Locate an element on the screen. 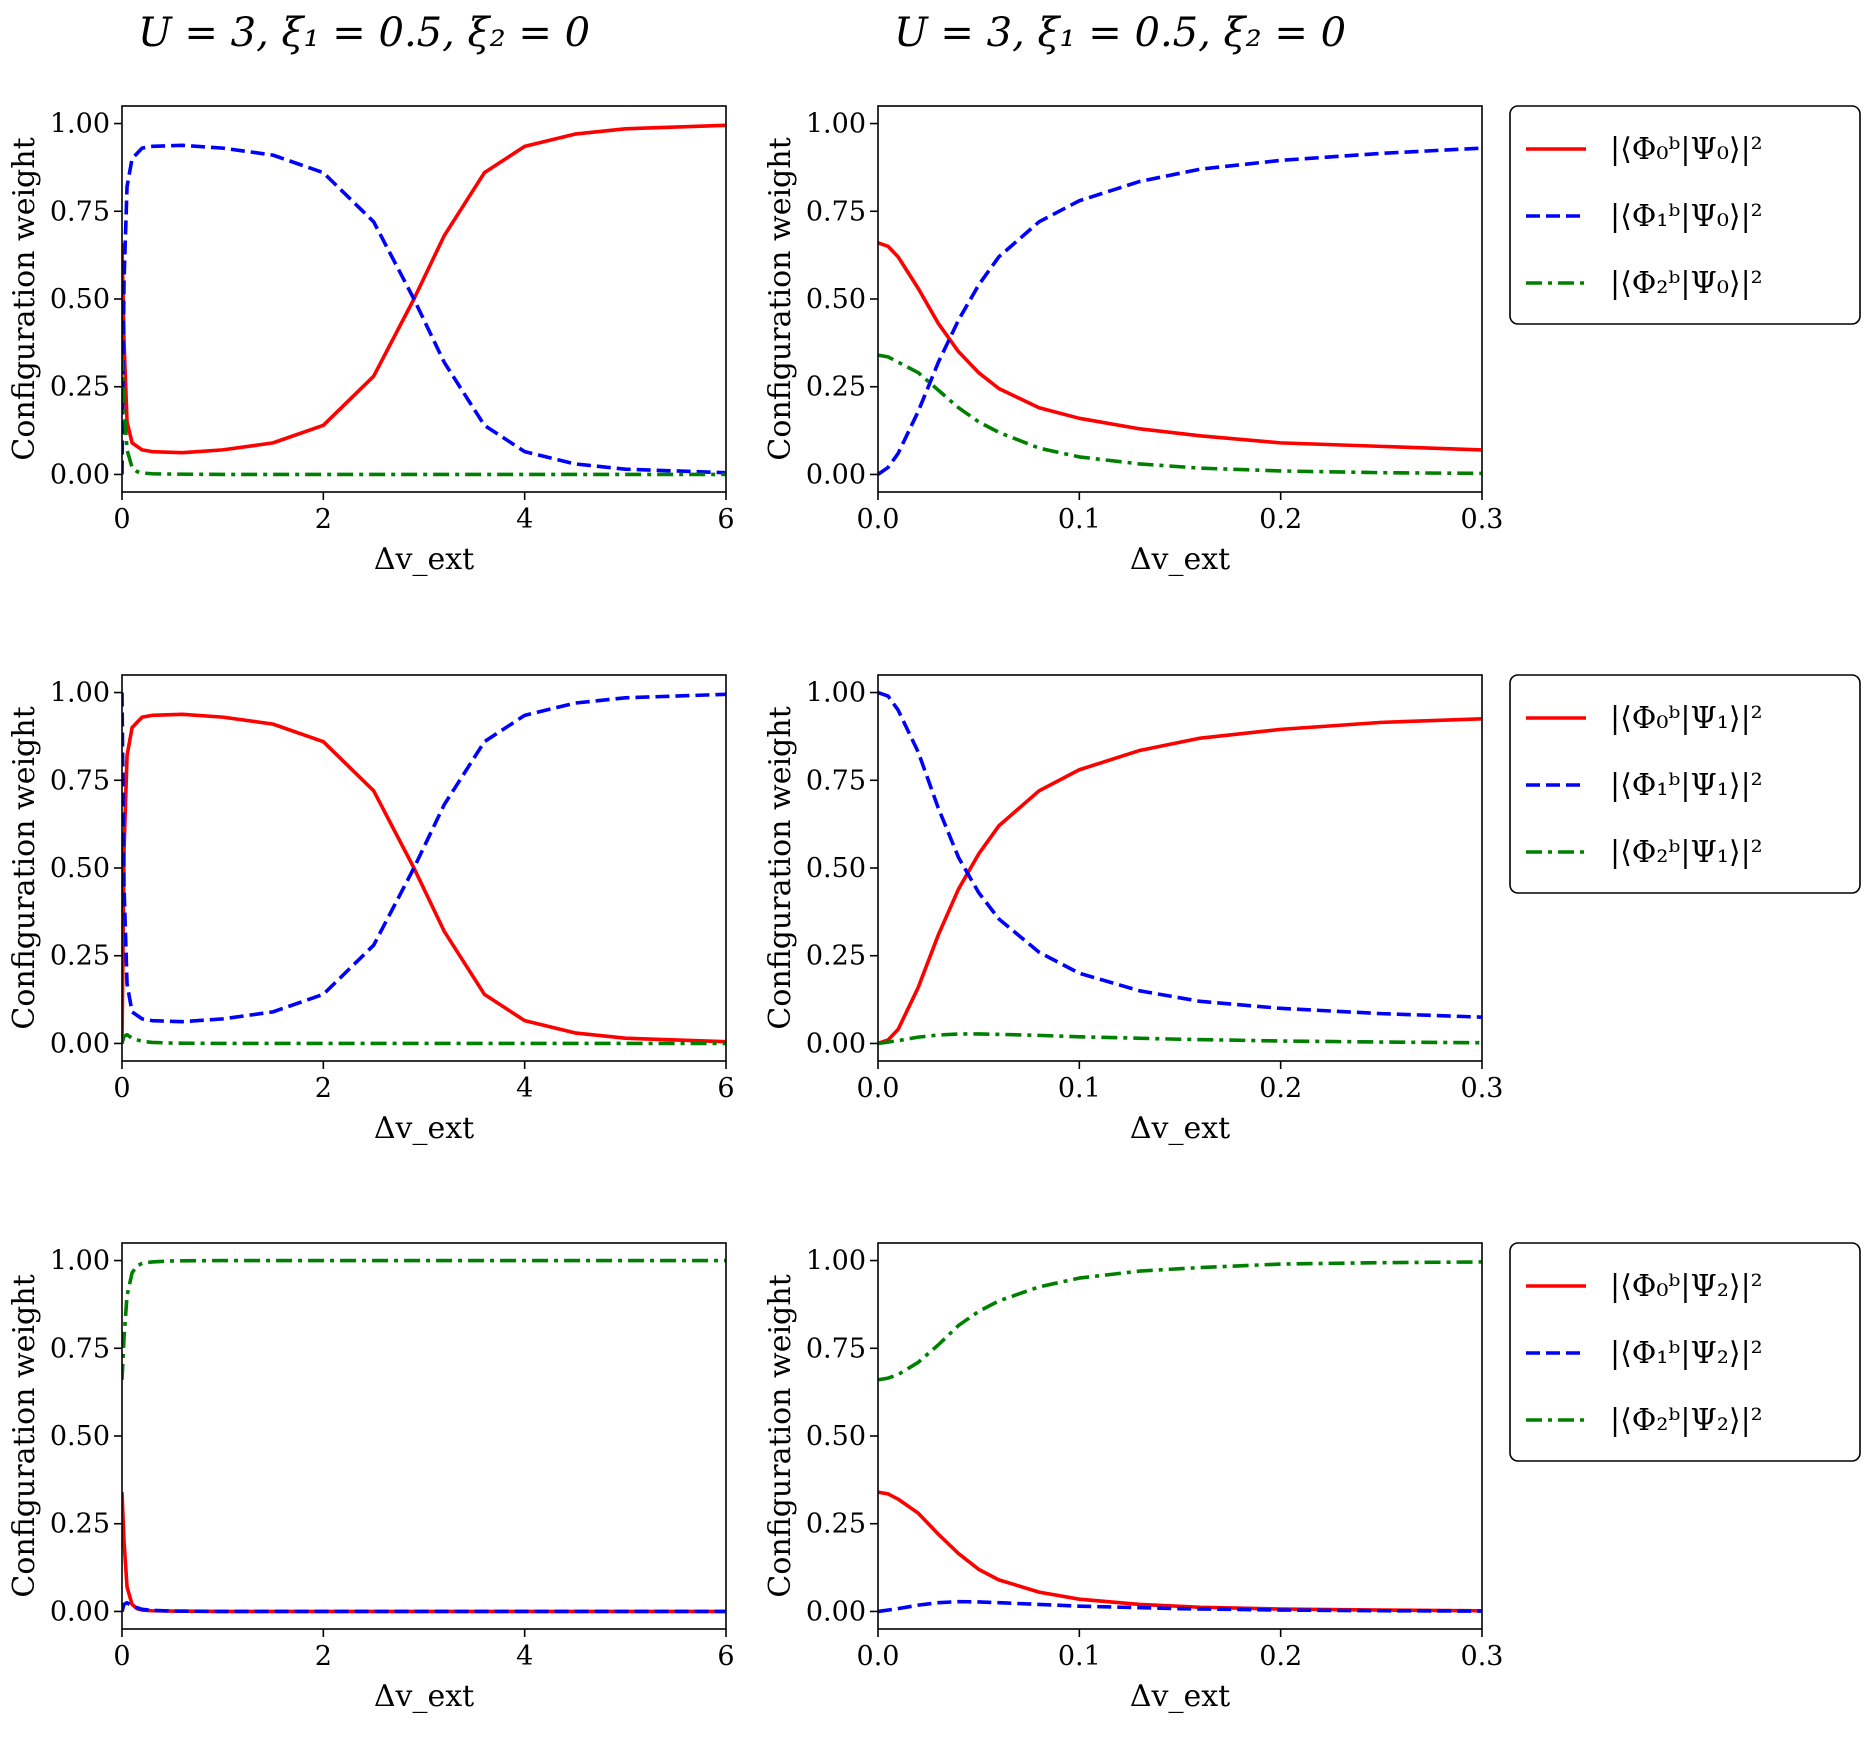 This screenshot has height=1744, width=1872. legend-label: |⟨Φ₀ᵇ|Ψ₀⟩|² is located at coordinates (1686, 149).